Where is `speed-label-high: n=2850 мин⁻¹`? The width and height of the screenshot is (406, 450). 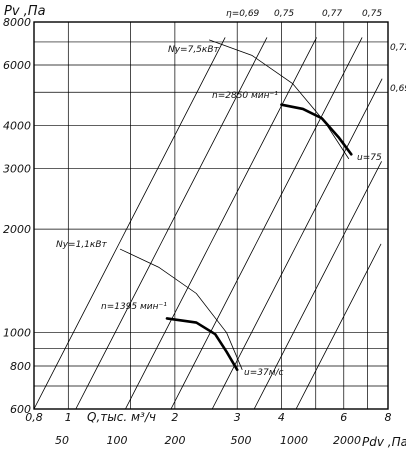
speed-label-high: n=2850 мин⁻¹ is located at coordinates (245, 96).